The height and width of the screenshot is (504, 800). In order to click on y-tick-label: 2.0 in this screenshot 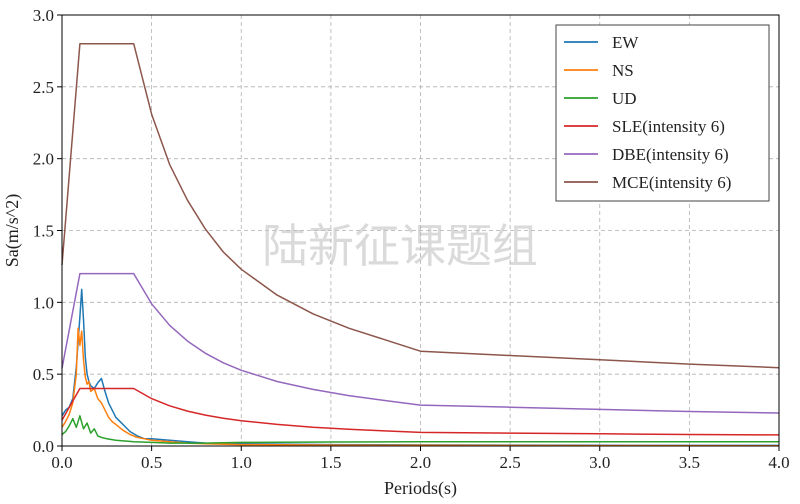, I will do `click(43, 159)`.